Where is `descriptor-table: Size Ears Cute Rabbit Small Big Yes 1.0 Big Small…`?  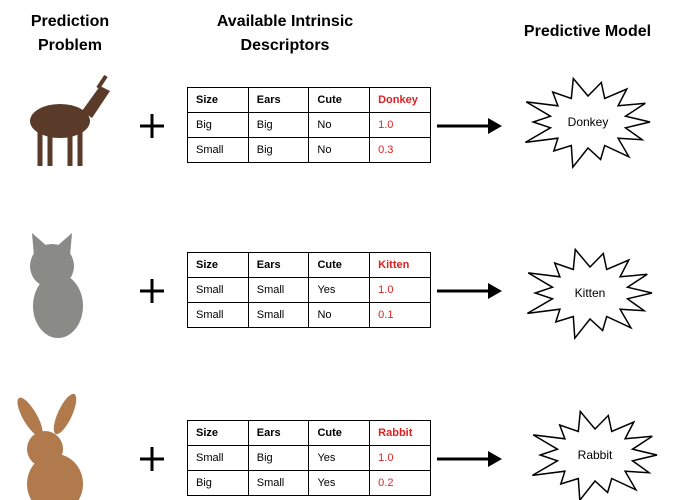
descriptor-table: Size Ears Cute Rabbit Small Big Yes 1.0 Big Small… is located at coordinates (309, 458).